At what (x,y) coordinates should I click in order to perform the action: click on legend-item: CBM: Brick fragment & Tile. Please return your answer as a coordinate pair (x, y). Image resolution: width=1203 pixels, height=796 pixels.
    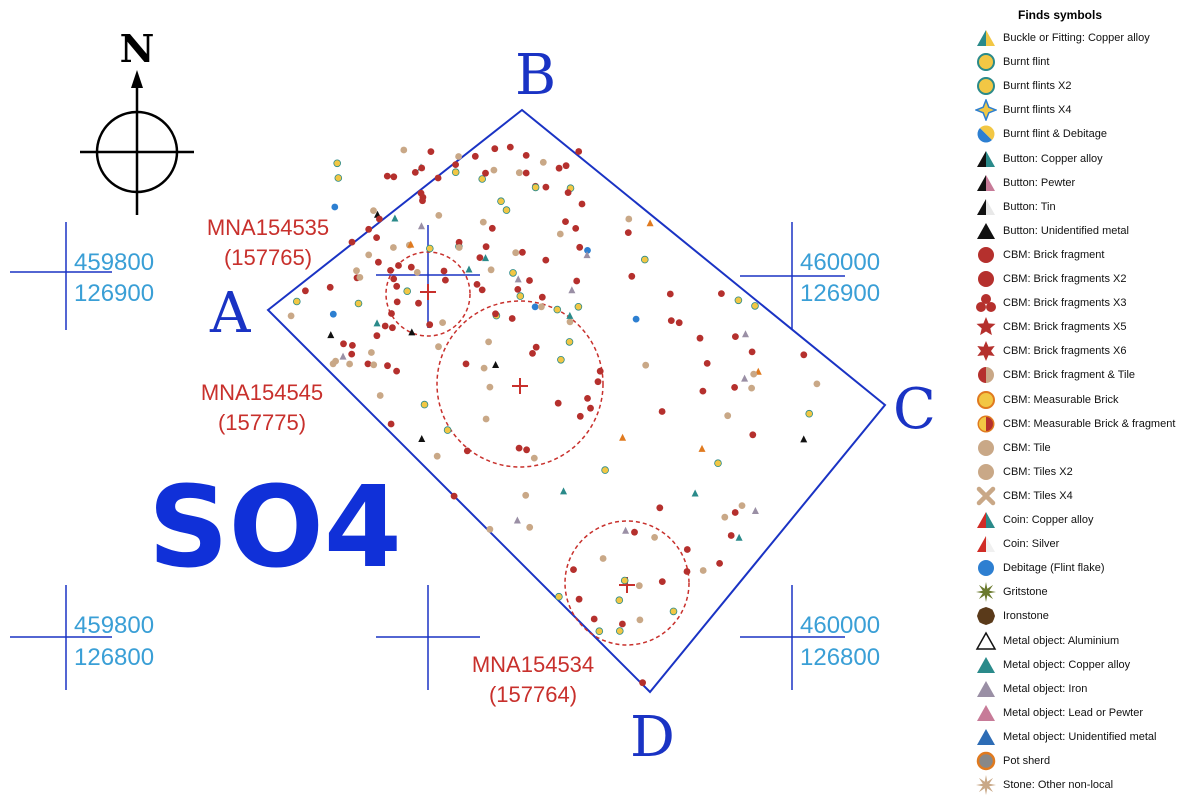
    Looking at the image, I should click on (1089, 375).